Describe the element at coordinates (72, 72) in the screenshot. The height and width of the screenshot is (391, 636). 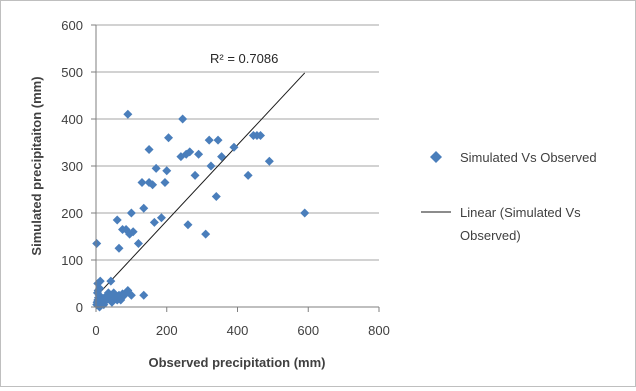
I see `y-tick-label: 500` at that location.